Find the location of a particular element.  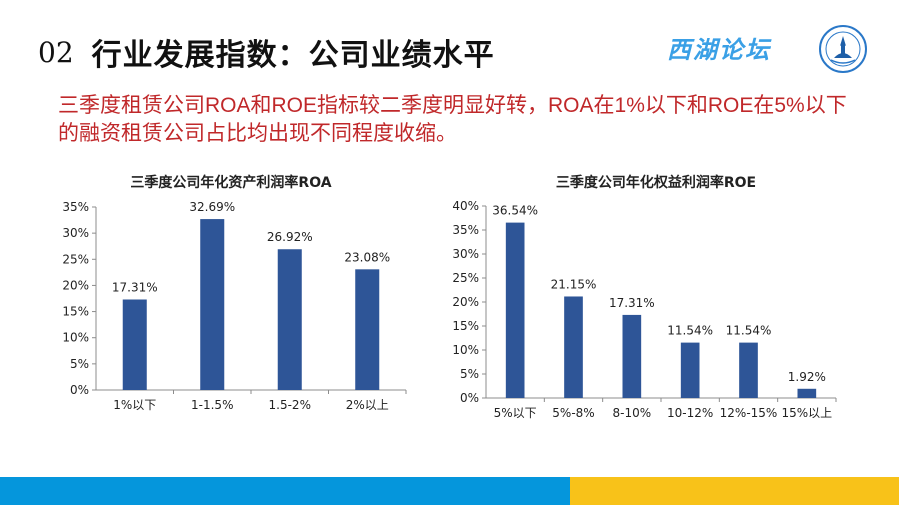

roe-x-tick-label: 12%-15% is located at coordinates (749, 413).